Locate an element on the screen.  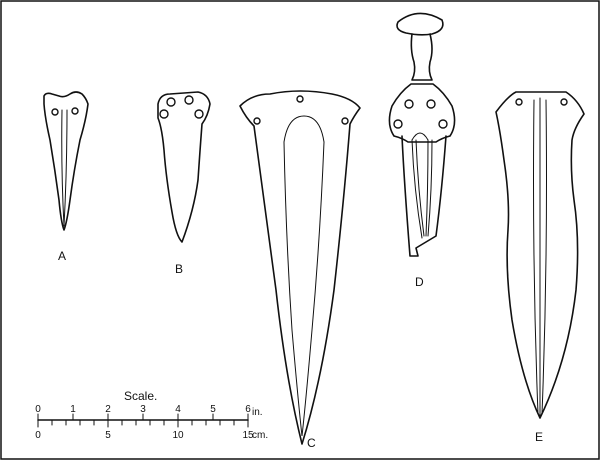
dagger-b is located at coordinates (184, 167).